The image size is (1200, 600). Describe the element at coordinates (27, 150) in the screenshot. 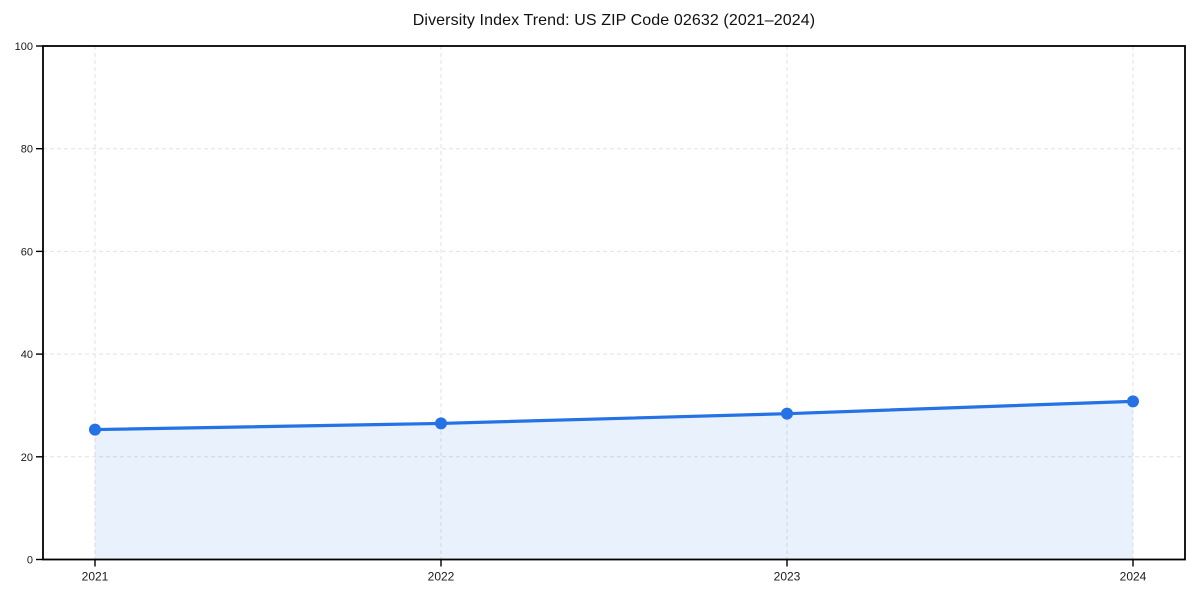

I see `y-tick-label: 80` at that location.